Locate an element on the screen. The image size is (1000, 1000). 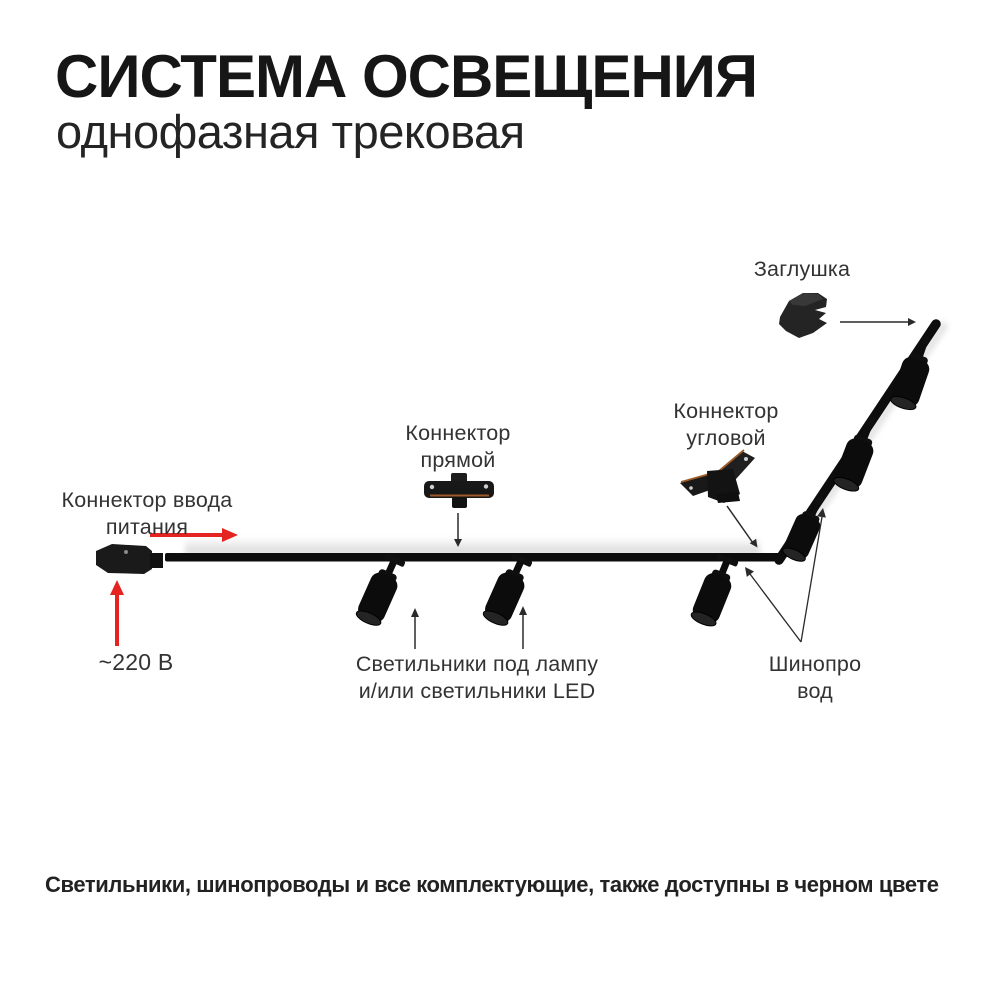
end-cap-graphic is located at coordinates (803, 315).